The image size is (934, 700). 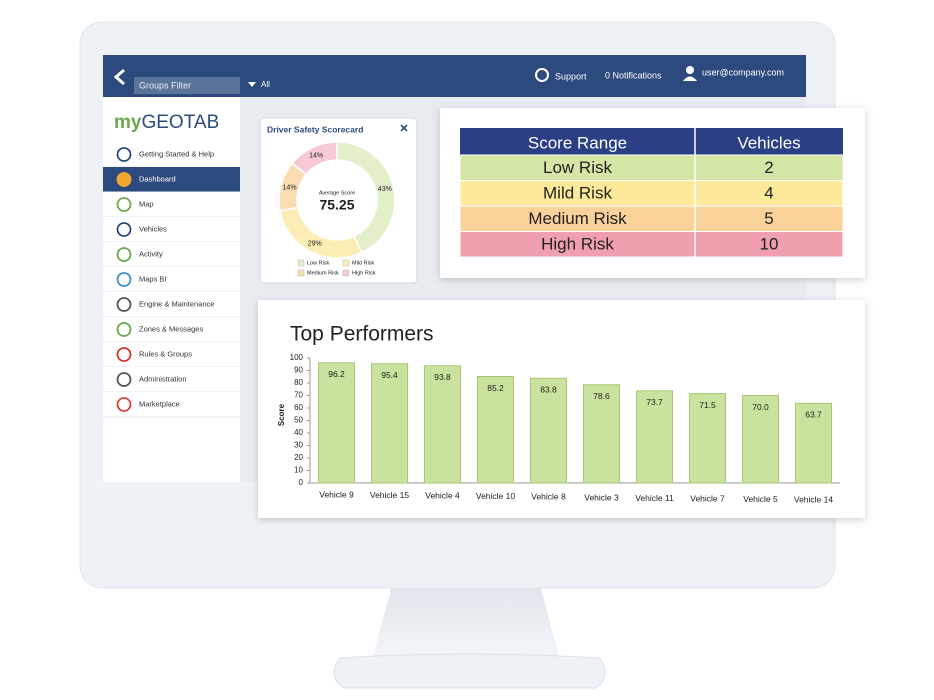 What do you see at coordinates (760, 407) in the screenshot?
I see `value-label: 70.0` at bounding box center [760, 407].